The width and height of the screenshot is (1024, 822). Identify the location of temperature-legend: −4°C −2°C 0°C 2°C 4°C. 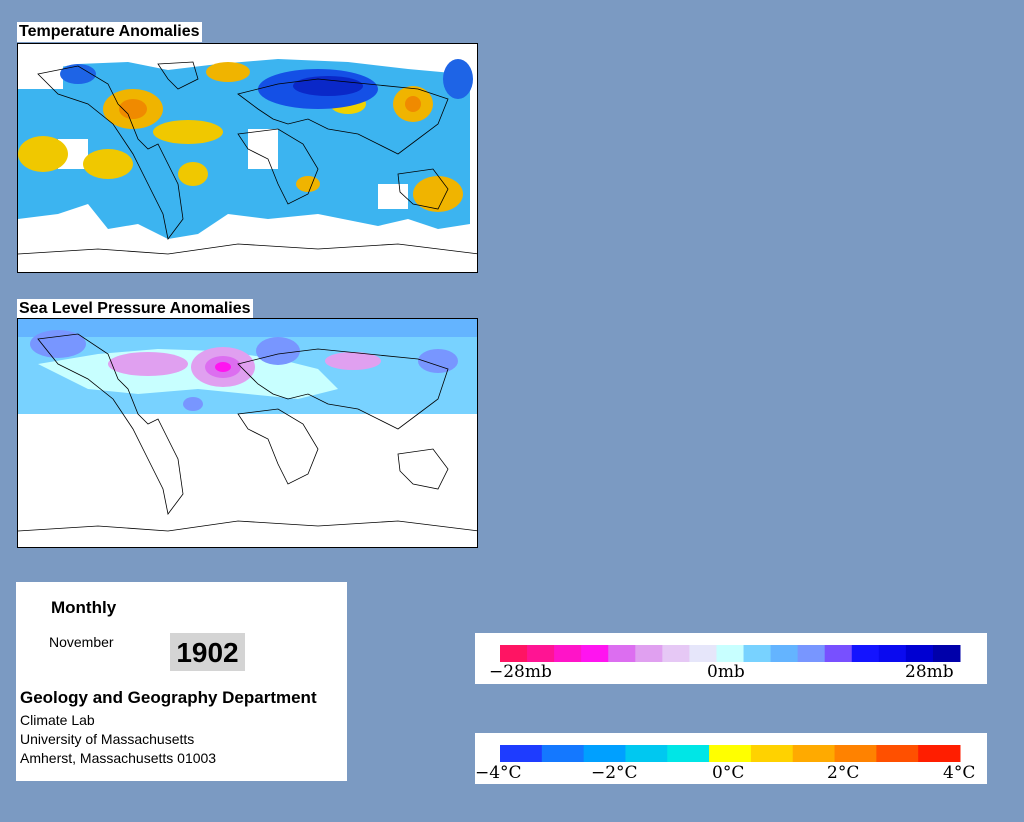
(731, 758).